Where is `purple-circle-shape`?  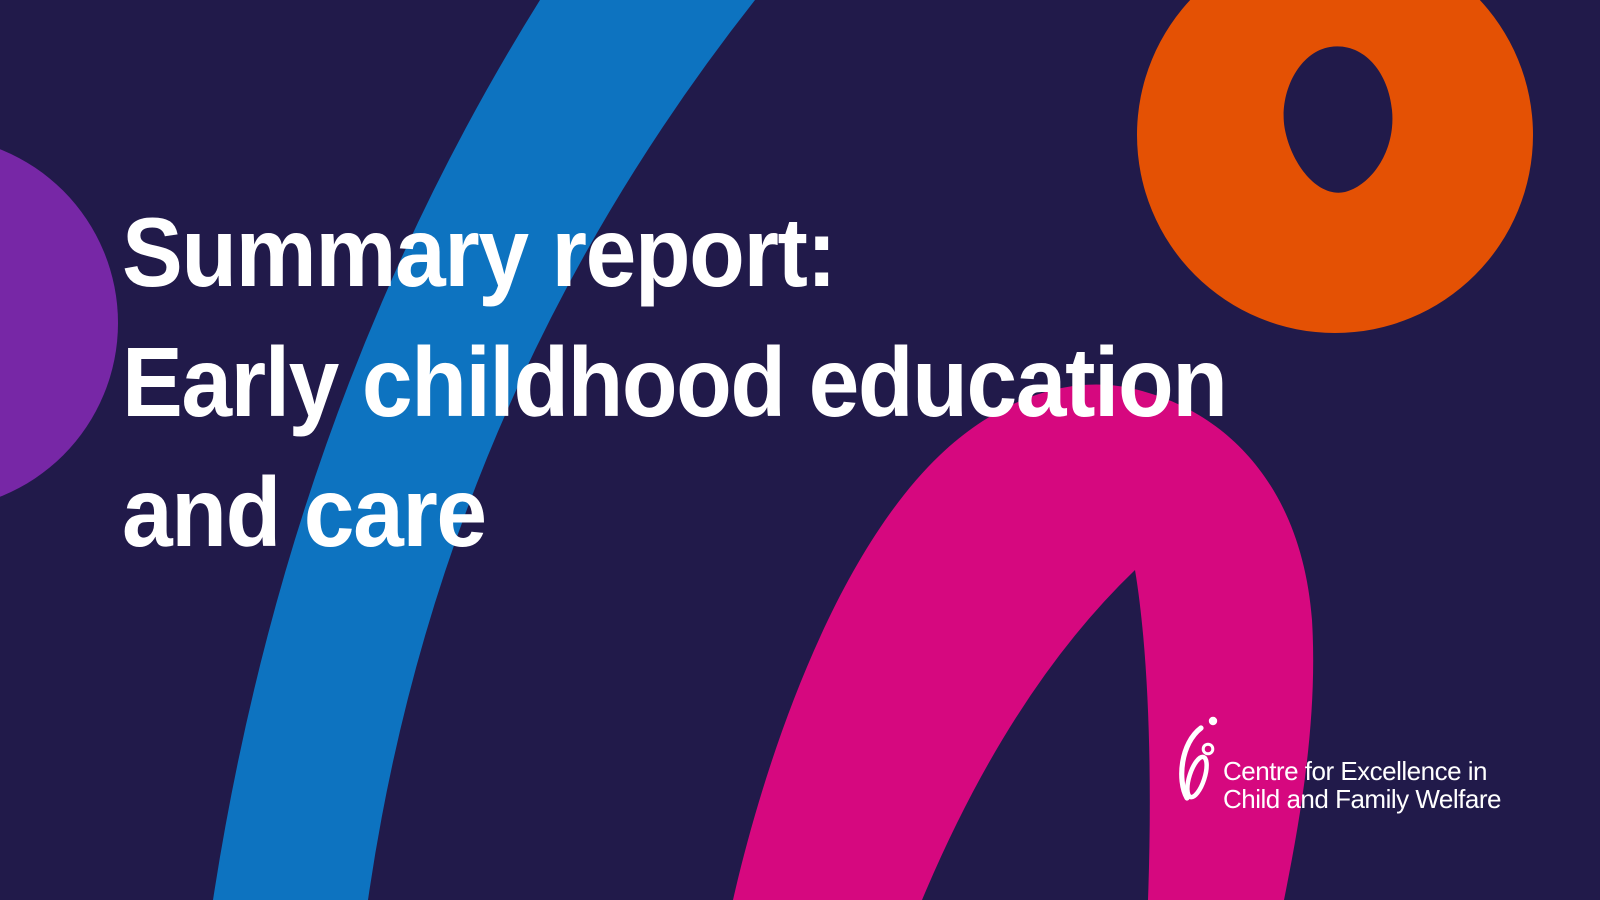
purple-circle-shape is located at coordinates (59, 323).